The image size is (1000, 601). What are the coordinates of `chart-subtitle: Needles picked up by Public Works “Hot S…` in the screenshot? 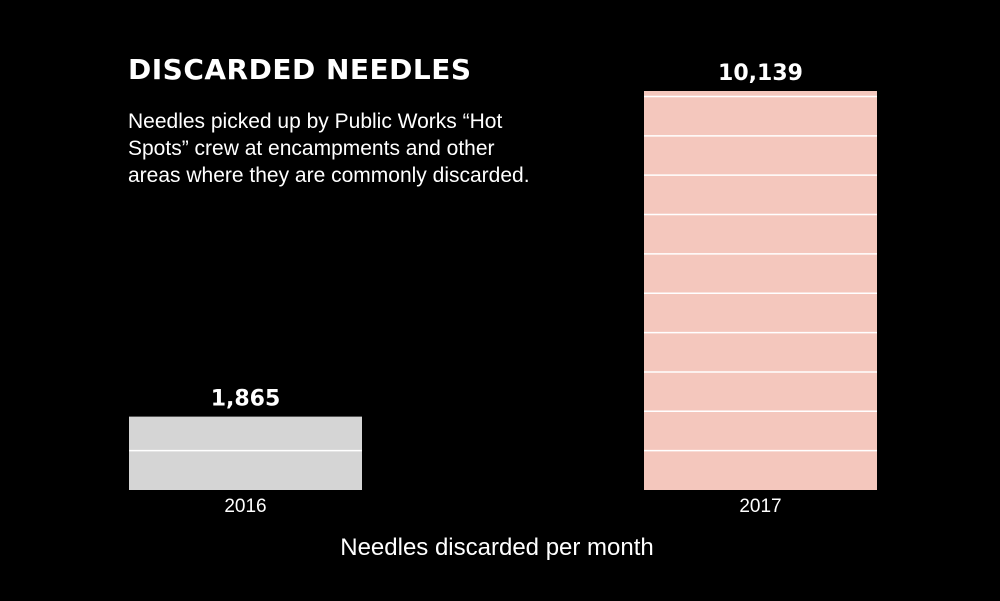 It's located at (329, 148).